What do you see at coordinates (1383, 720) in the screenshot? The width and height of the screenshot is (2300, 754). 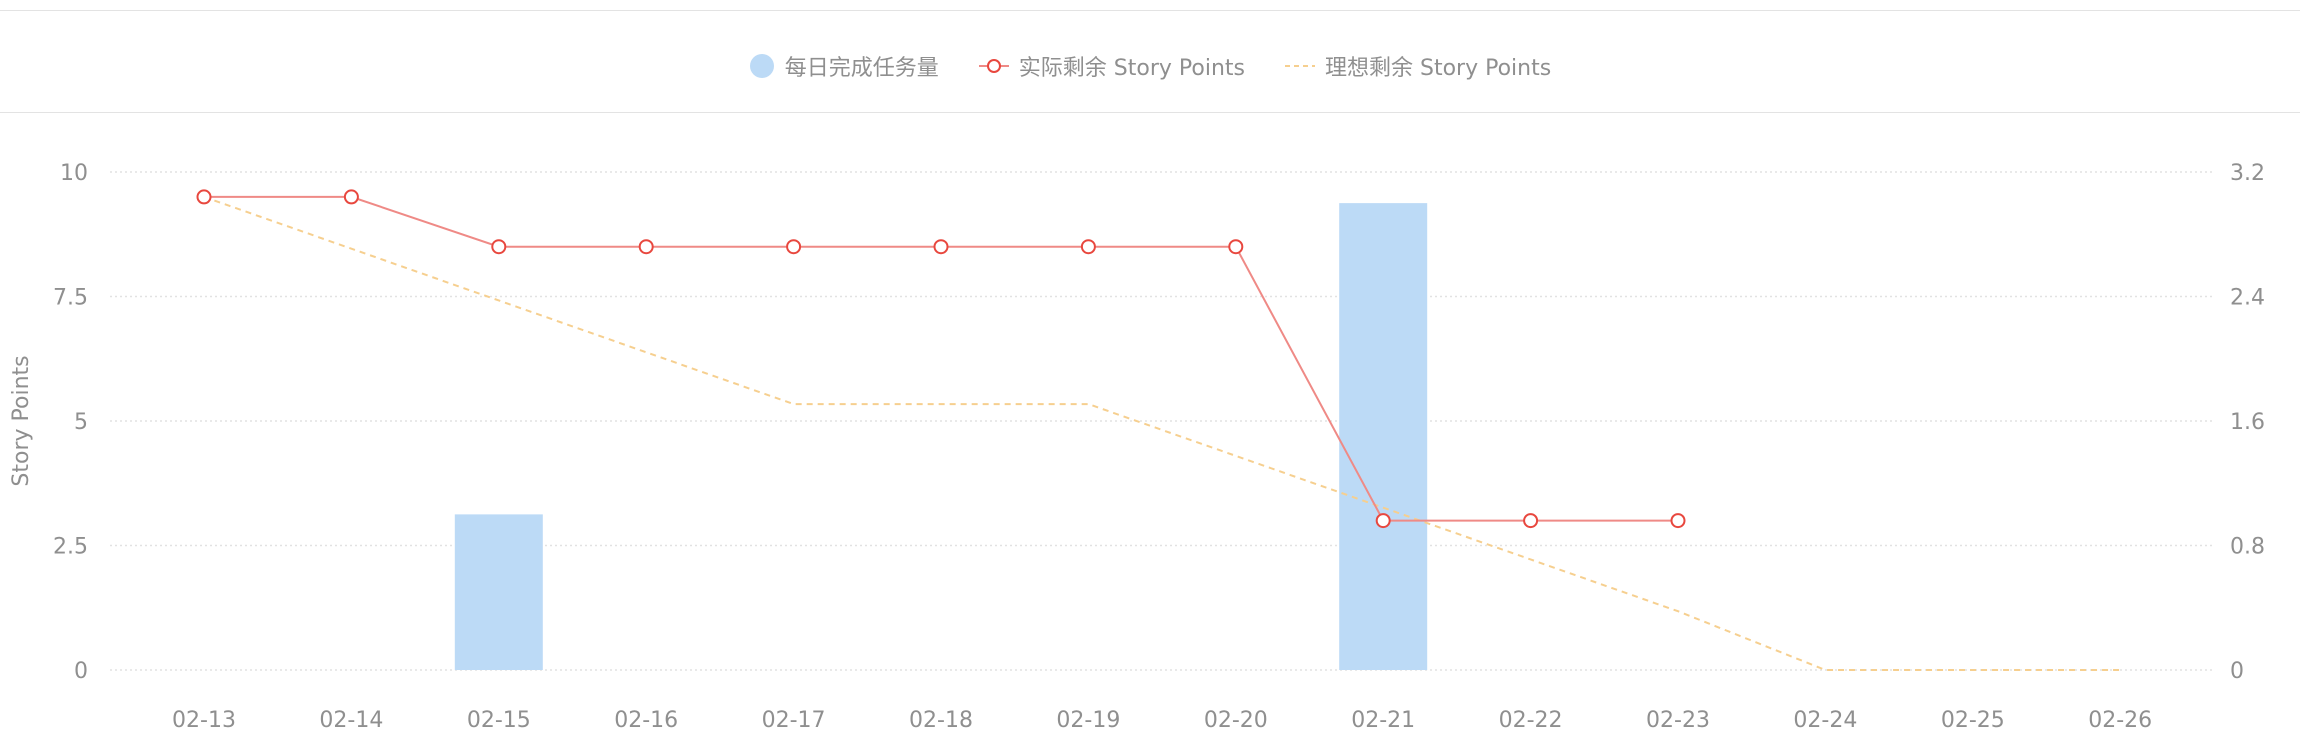 I see `x-tick-label: 02-21` at bounding box center [1383, 720].